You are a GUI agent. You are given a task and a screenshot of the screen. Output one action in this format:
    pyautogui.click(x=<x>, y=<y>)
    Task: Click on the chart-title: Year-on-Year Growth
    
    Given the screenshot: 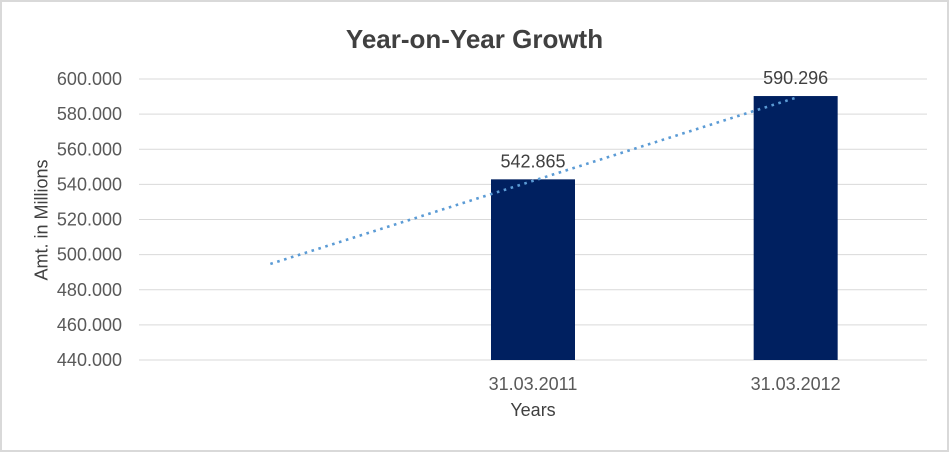 What is the action you would take?
    pyautogui.click(x=474, y=39)
    